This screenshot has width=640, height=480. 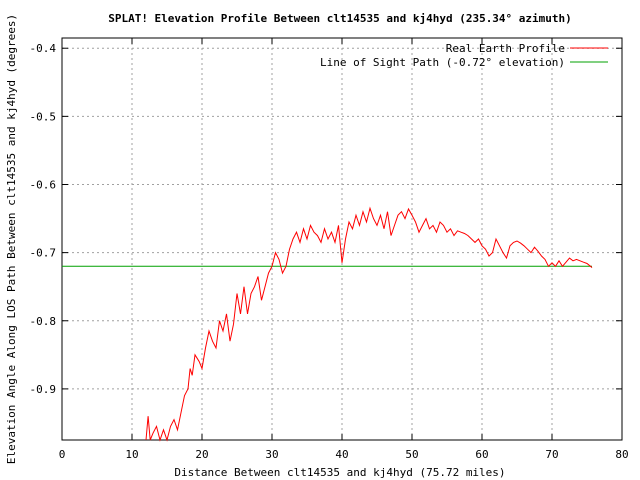 I want to click on x-tick-label: 80, so click(x=621, y=454).